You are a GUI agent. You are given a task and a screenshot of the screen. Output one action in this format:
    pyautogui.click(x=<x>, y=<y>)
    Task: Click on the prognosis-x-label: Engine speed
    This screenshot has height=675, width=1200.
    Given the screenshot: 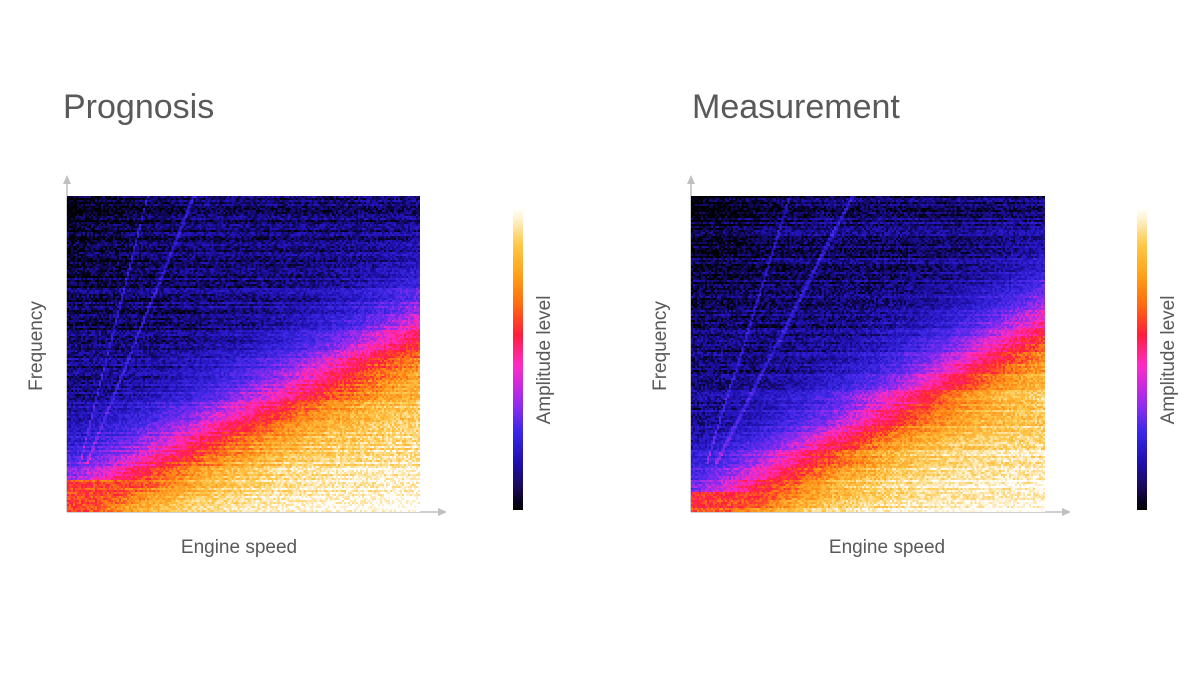 What is the action you would take?
    pyautogui.click(x=239, y=547)
    